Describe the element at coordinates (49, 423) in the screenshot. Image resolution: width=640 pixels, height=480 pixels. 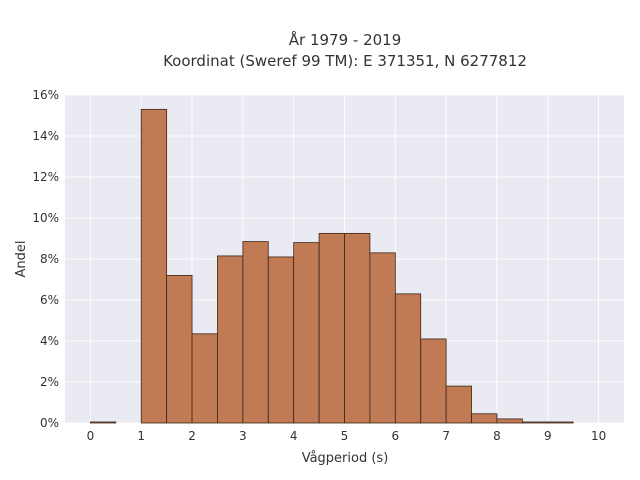
I see `y-tick-label-0: 0%` at that location.